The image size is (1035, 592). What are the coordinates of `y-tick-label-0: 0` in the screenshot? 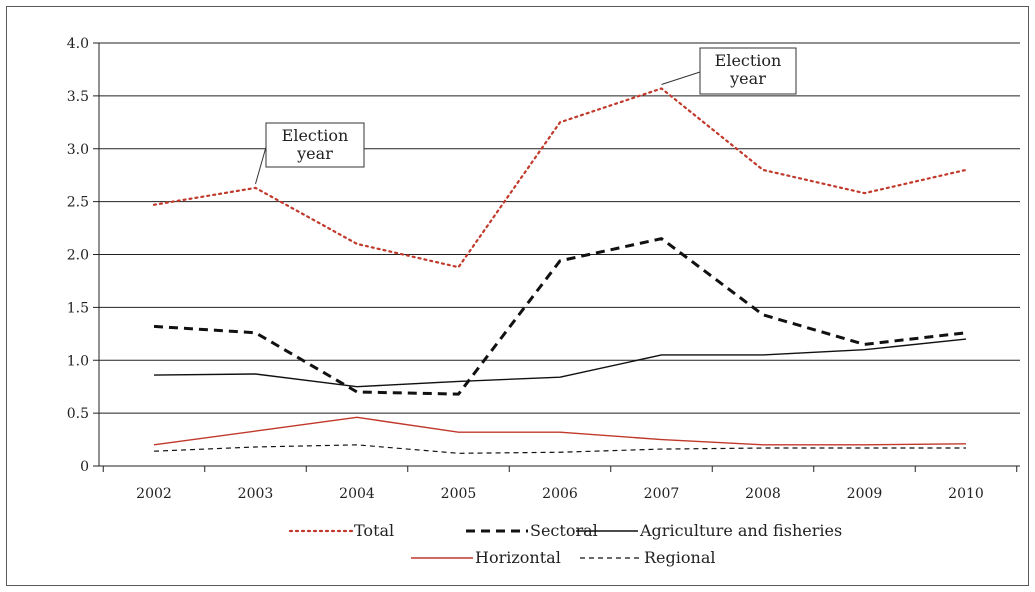 It's located at (84, 467).